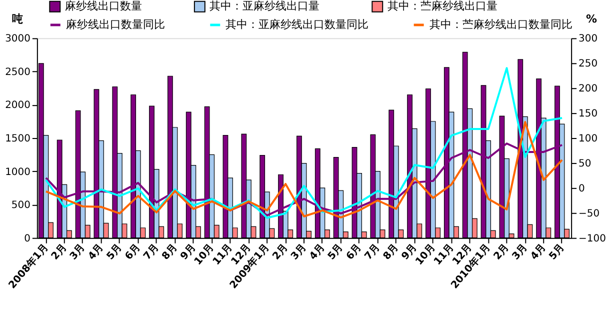  Describe the element at coordinates (592, 19) in the screenshot. I see `y2-axis-title: %` at that location.